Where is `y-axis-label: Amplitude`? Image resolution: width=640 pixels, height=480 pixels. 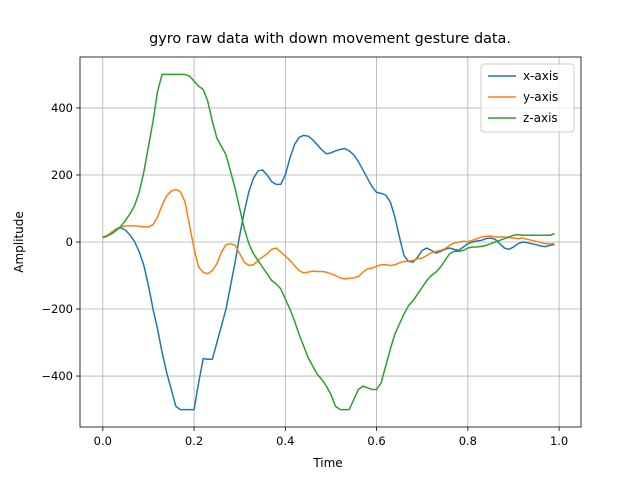 y-axis-label: Amplitude is located at coordinates (19, 242).